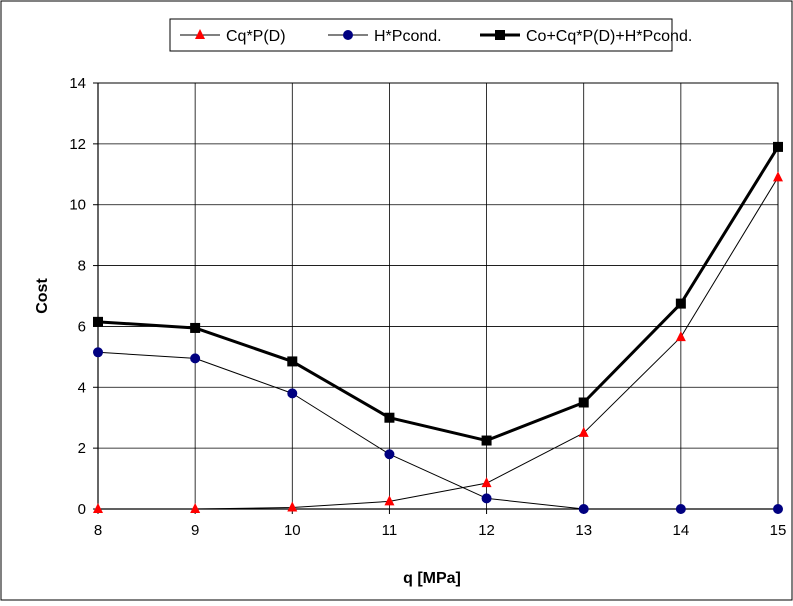 The image size is (793, 606). I want to click on y-tick-label: 14, so click(77, 83).